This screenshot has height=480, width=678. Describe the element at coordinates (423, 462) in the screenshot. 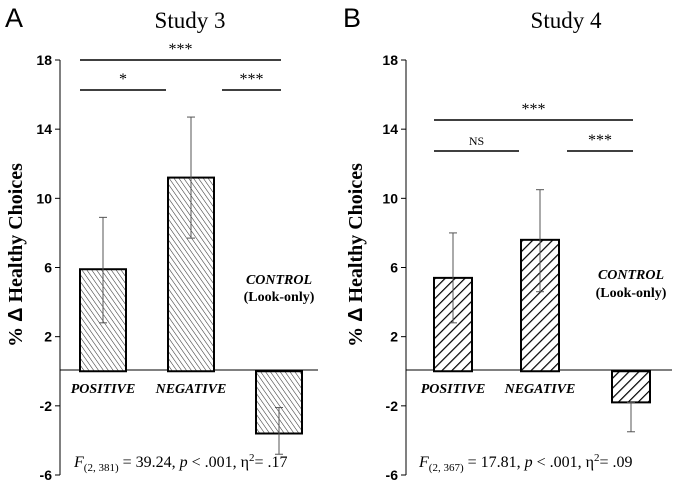

I see `stat-f-b: F` at that location.